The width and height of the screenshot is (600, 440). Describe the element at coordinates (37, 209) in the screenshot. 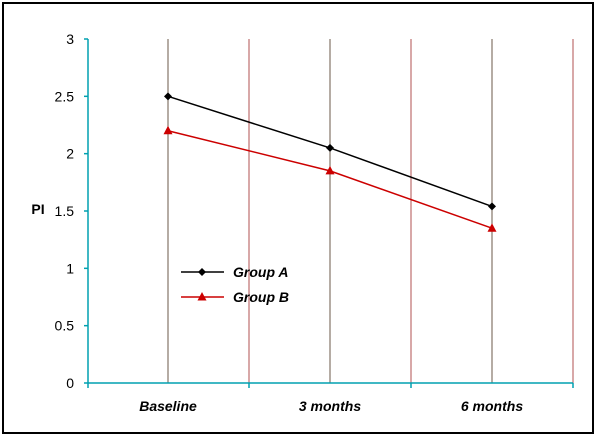

I see `y-axis-title: PI` at that location.